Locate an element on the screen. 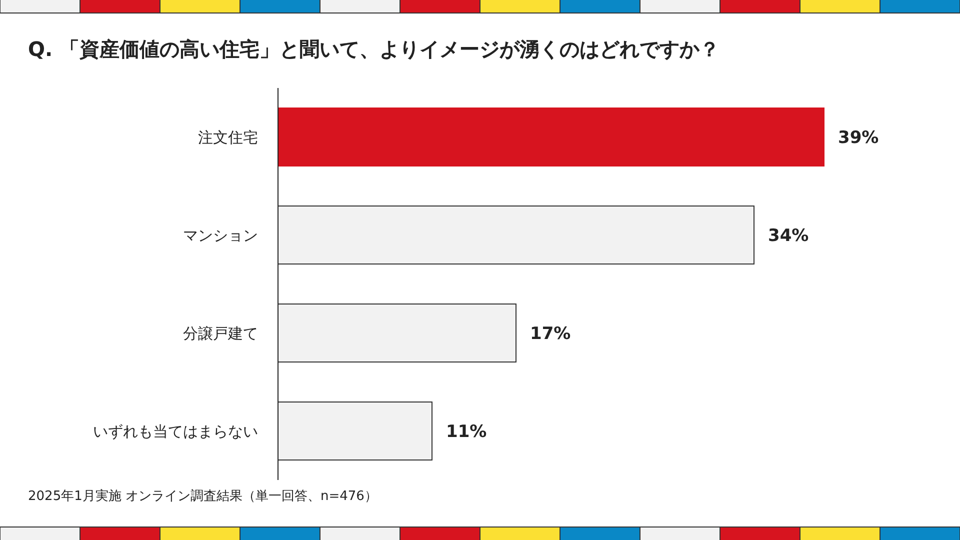  y-tick-label: 分譲戸建て is located at coordinates (220, 333).